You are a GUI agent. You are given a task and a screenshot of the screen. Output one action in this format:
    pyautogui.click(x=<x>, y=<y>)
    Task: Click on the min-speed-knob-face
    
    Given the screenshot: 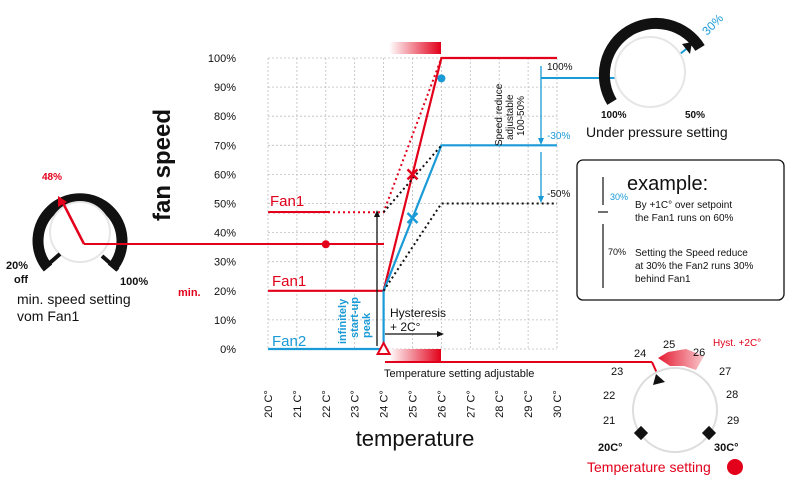 What is the action you would take?
    pyautogui.click(x=80, y=232)
    